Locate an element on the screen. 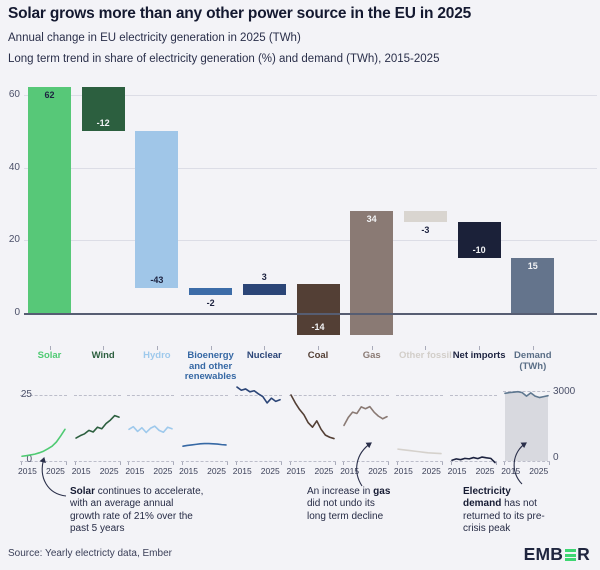 This screenshot has width=600, height=570. y-axis-label: 0 is located at coordinates (17, 312).